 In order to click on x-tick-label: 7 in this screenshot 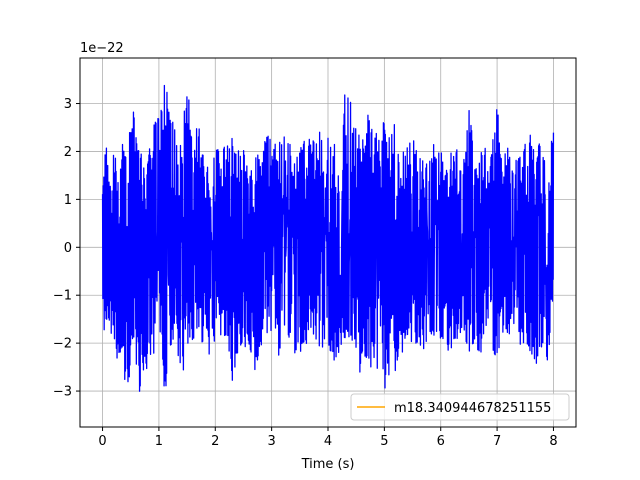, I will do `click(497, 441)`.